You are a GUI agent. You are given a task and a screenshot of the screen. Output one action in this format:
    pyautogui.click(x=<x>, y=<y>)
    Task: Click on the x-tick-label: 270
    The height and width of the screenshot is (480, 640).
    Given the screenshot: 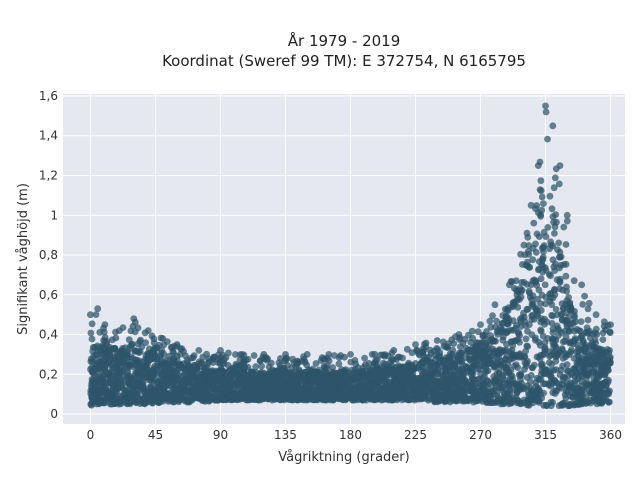 What is the action you would take?
    pyautogui.click(x=480, y=435)
    